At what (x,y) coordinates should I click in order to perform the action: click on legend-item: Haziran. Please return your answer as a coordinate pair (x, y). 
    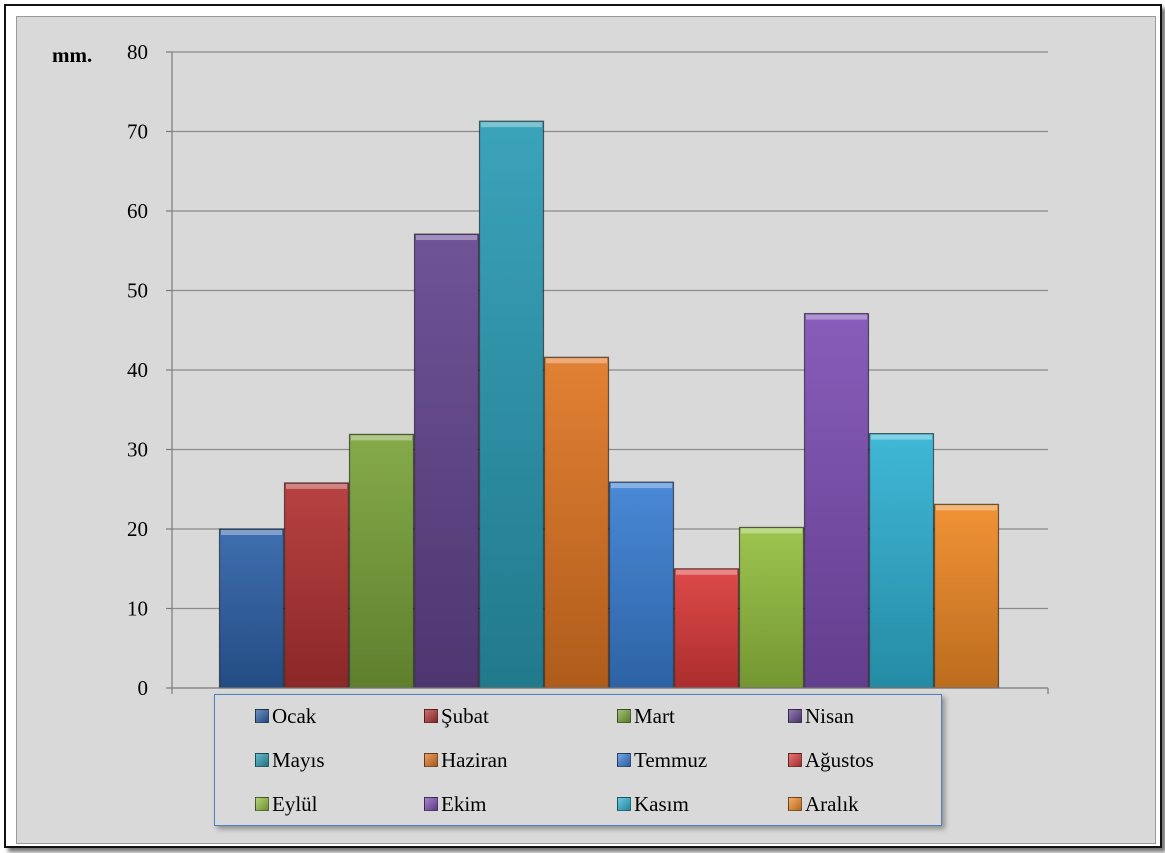
    Looking at the image, I should click on (465, 760).